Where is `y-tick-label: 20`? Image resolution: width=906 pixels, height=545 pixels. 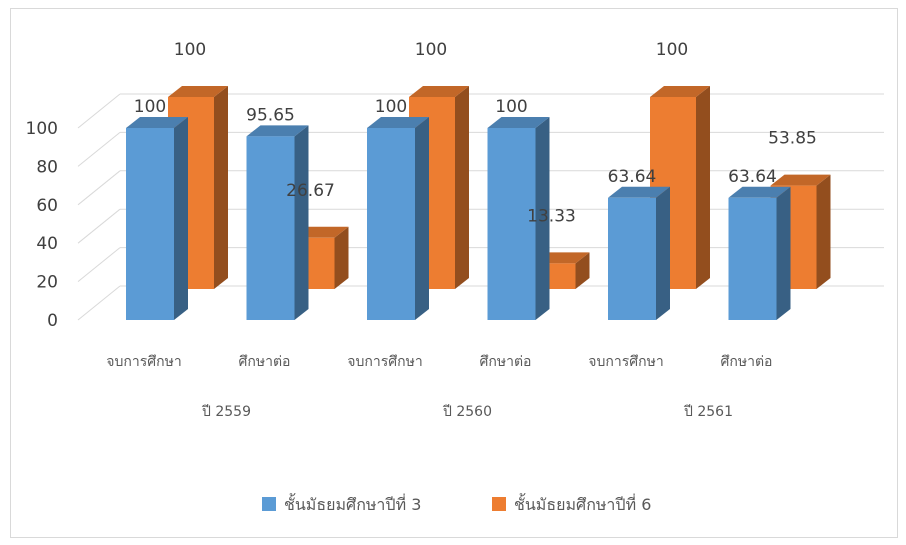 y-tick-label: 20 is located at coordinates (47, 283).